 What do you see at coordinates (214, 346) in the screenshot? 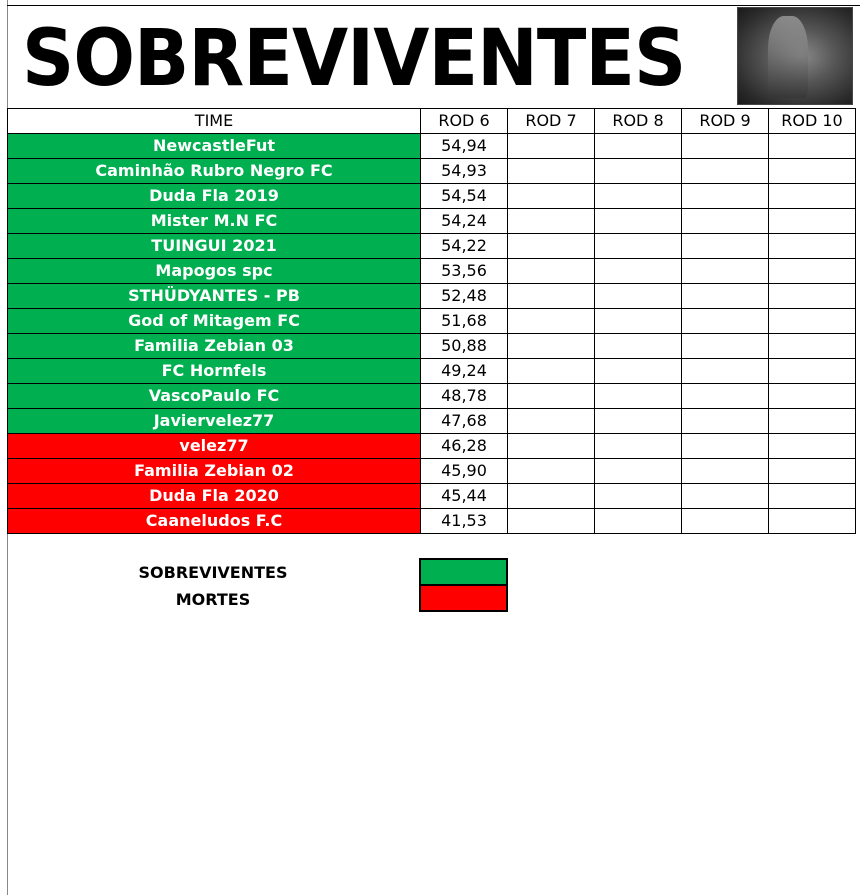
I see `team-name-cell: Familia Zebian 03` at bounding box center [214, 346].